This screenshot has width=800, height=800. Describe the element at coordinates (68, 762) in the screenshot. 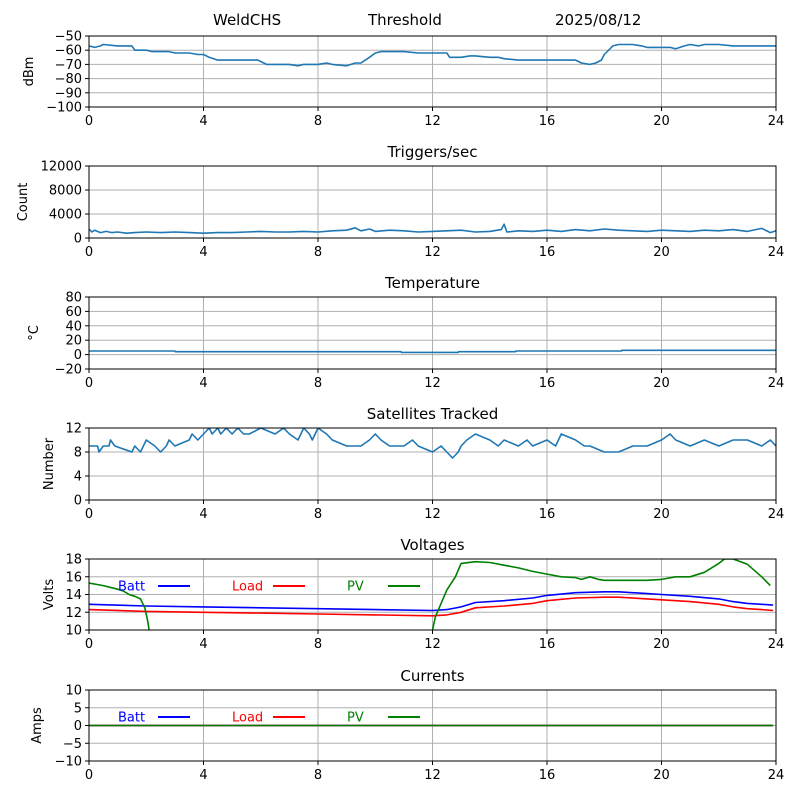

I see `y-tick-label: −10` at that location.